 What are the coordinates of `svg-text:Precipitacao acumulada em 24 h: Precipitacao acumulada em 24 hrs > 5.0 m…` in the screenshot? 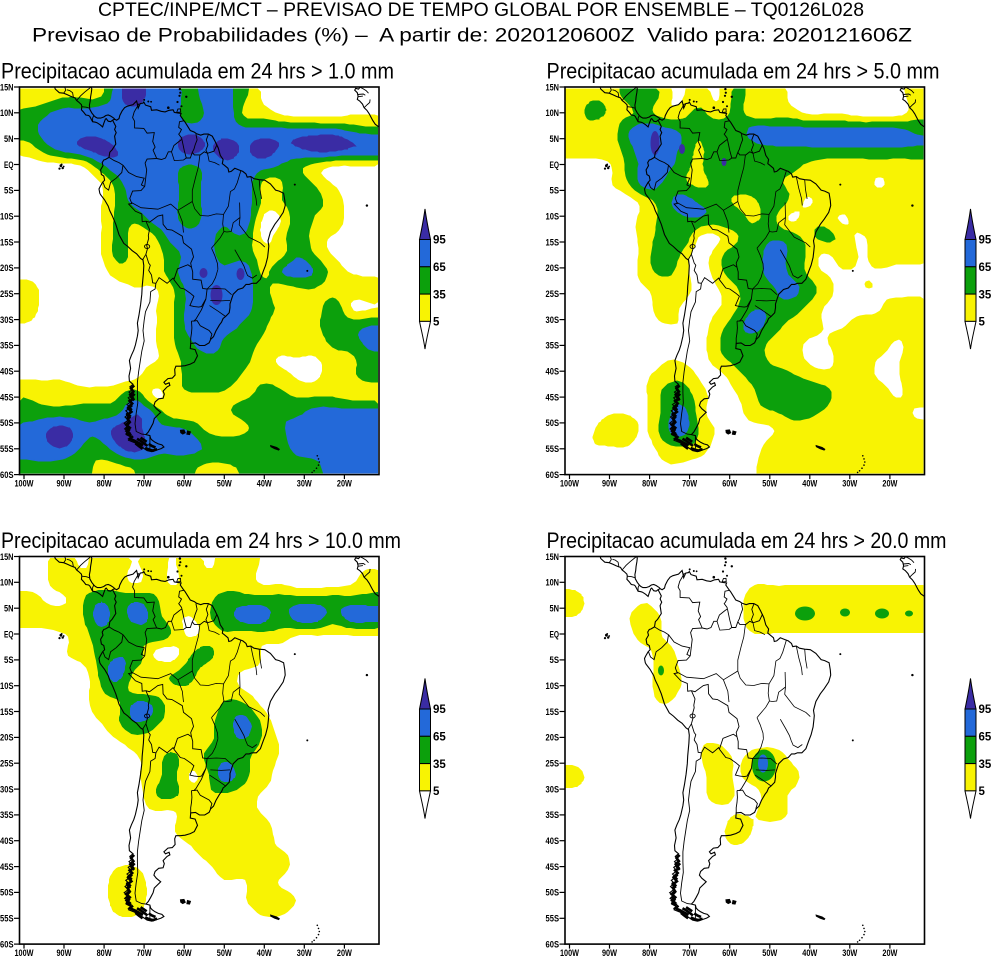 It's located at (743, 71).